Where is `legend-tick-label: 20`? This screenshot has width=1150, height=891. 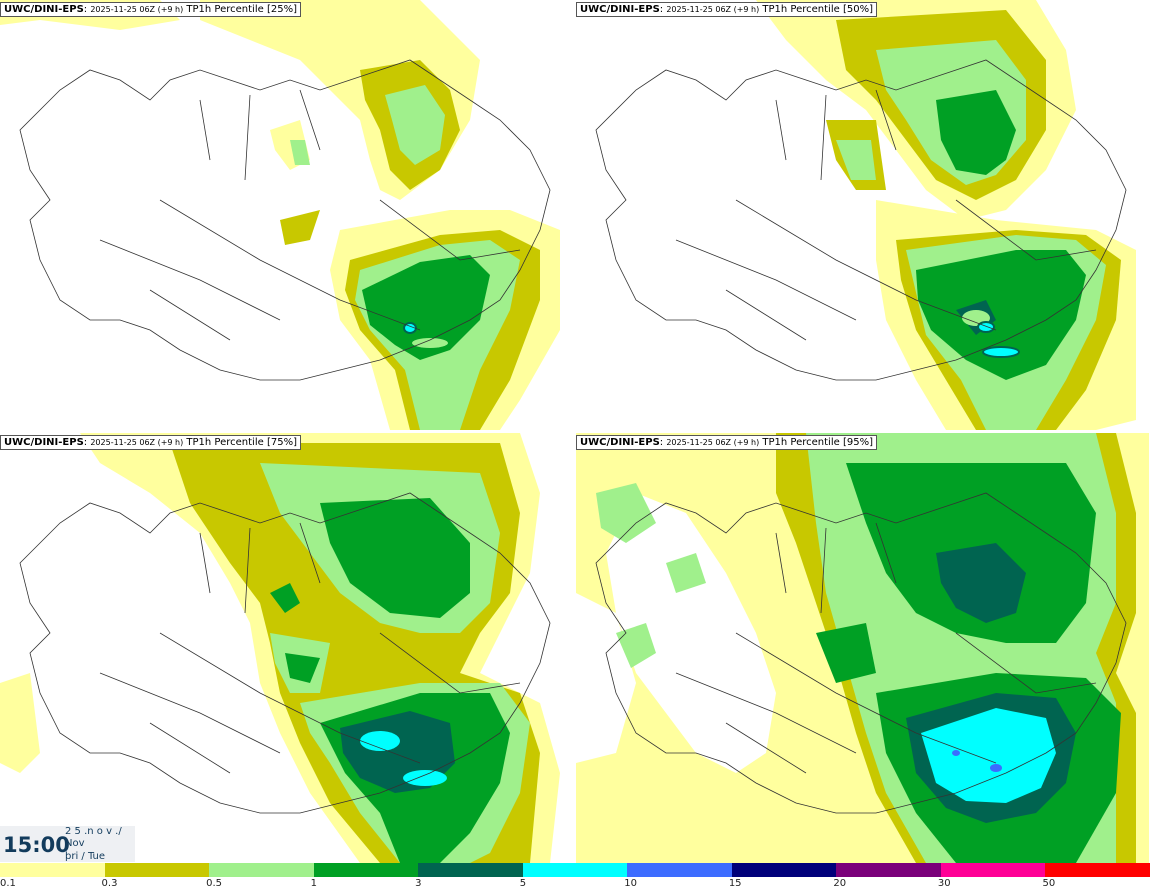
legend-tick-label: 20 is located at coordinates (840, 883).